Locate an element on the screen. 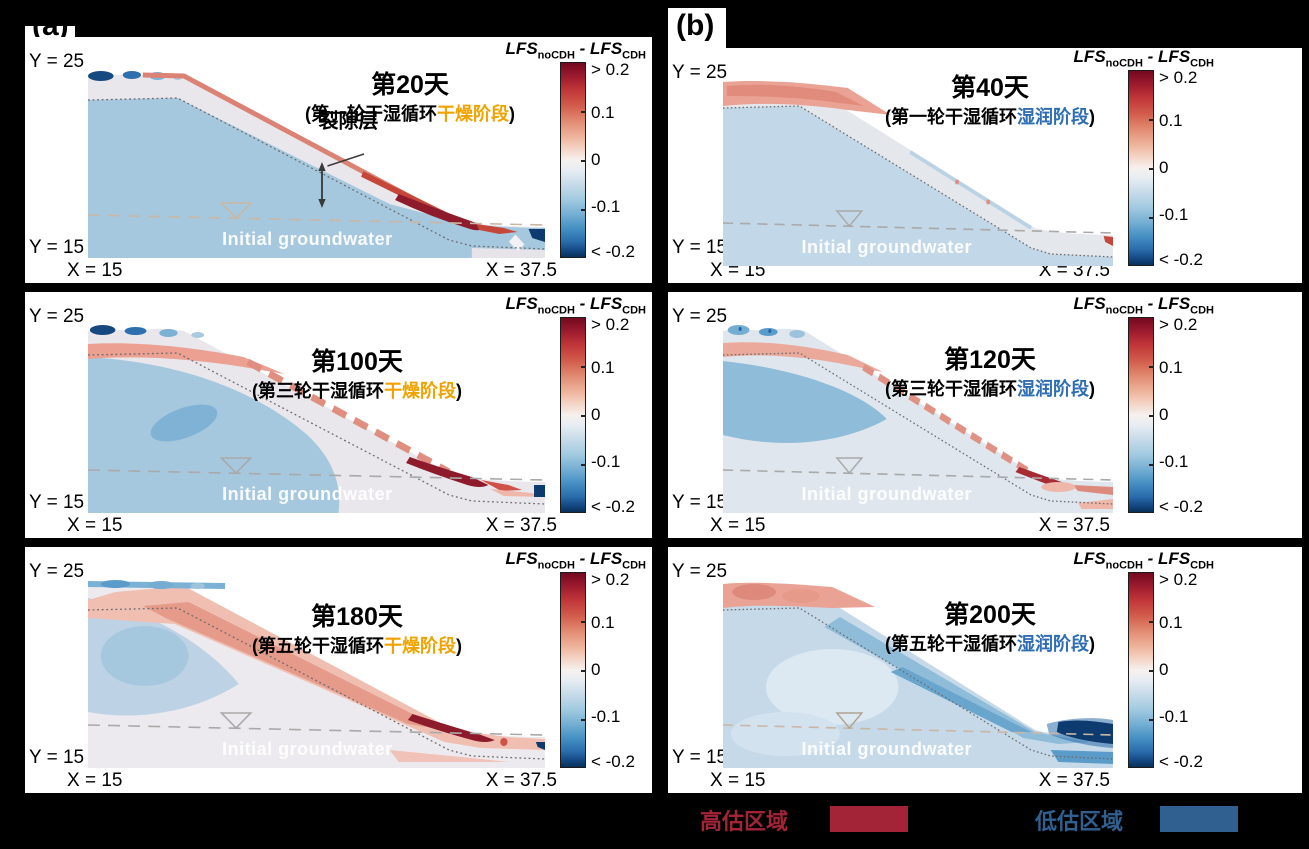  panel-day-title: 第40天 is located at coordinates (990, 88).